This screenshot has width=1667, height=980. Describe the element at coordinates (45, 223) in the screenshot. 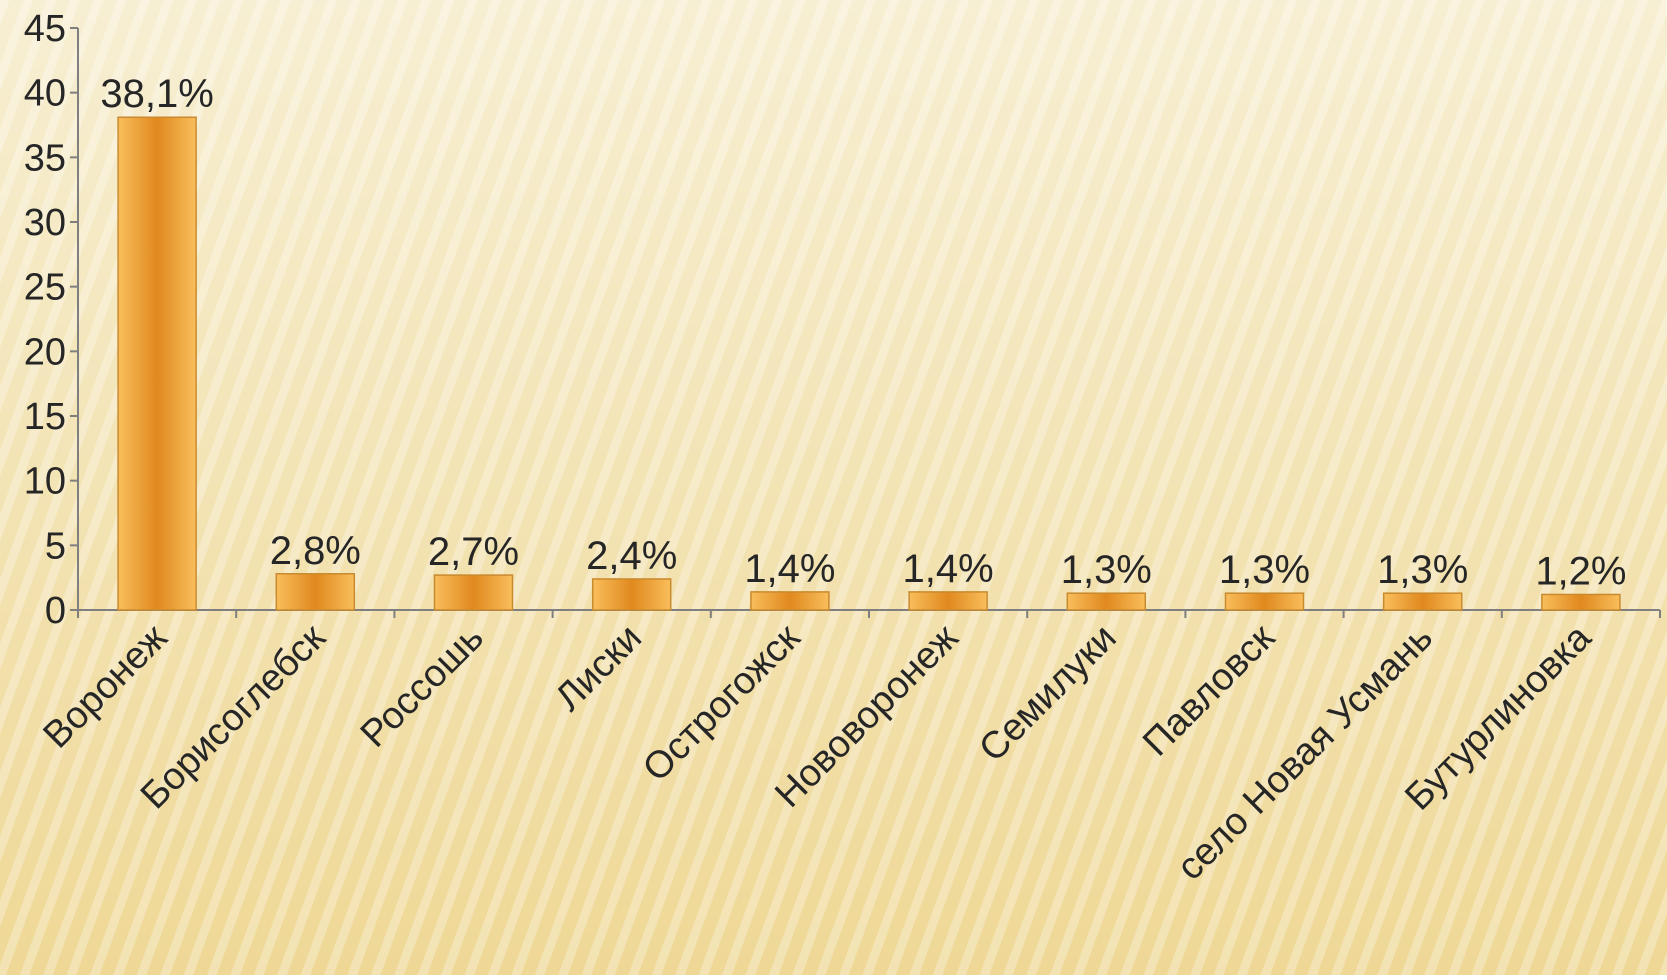

I see `y-tick-label: 30` at that location.